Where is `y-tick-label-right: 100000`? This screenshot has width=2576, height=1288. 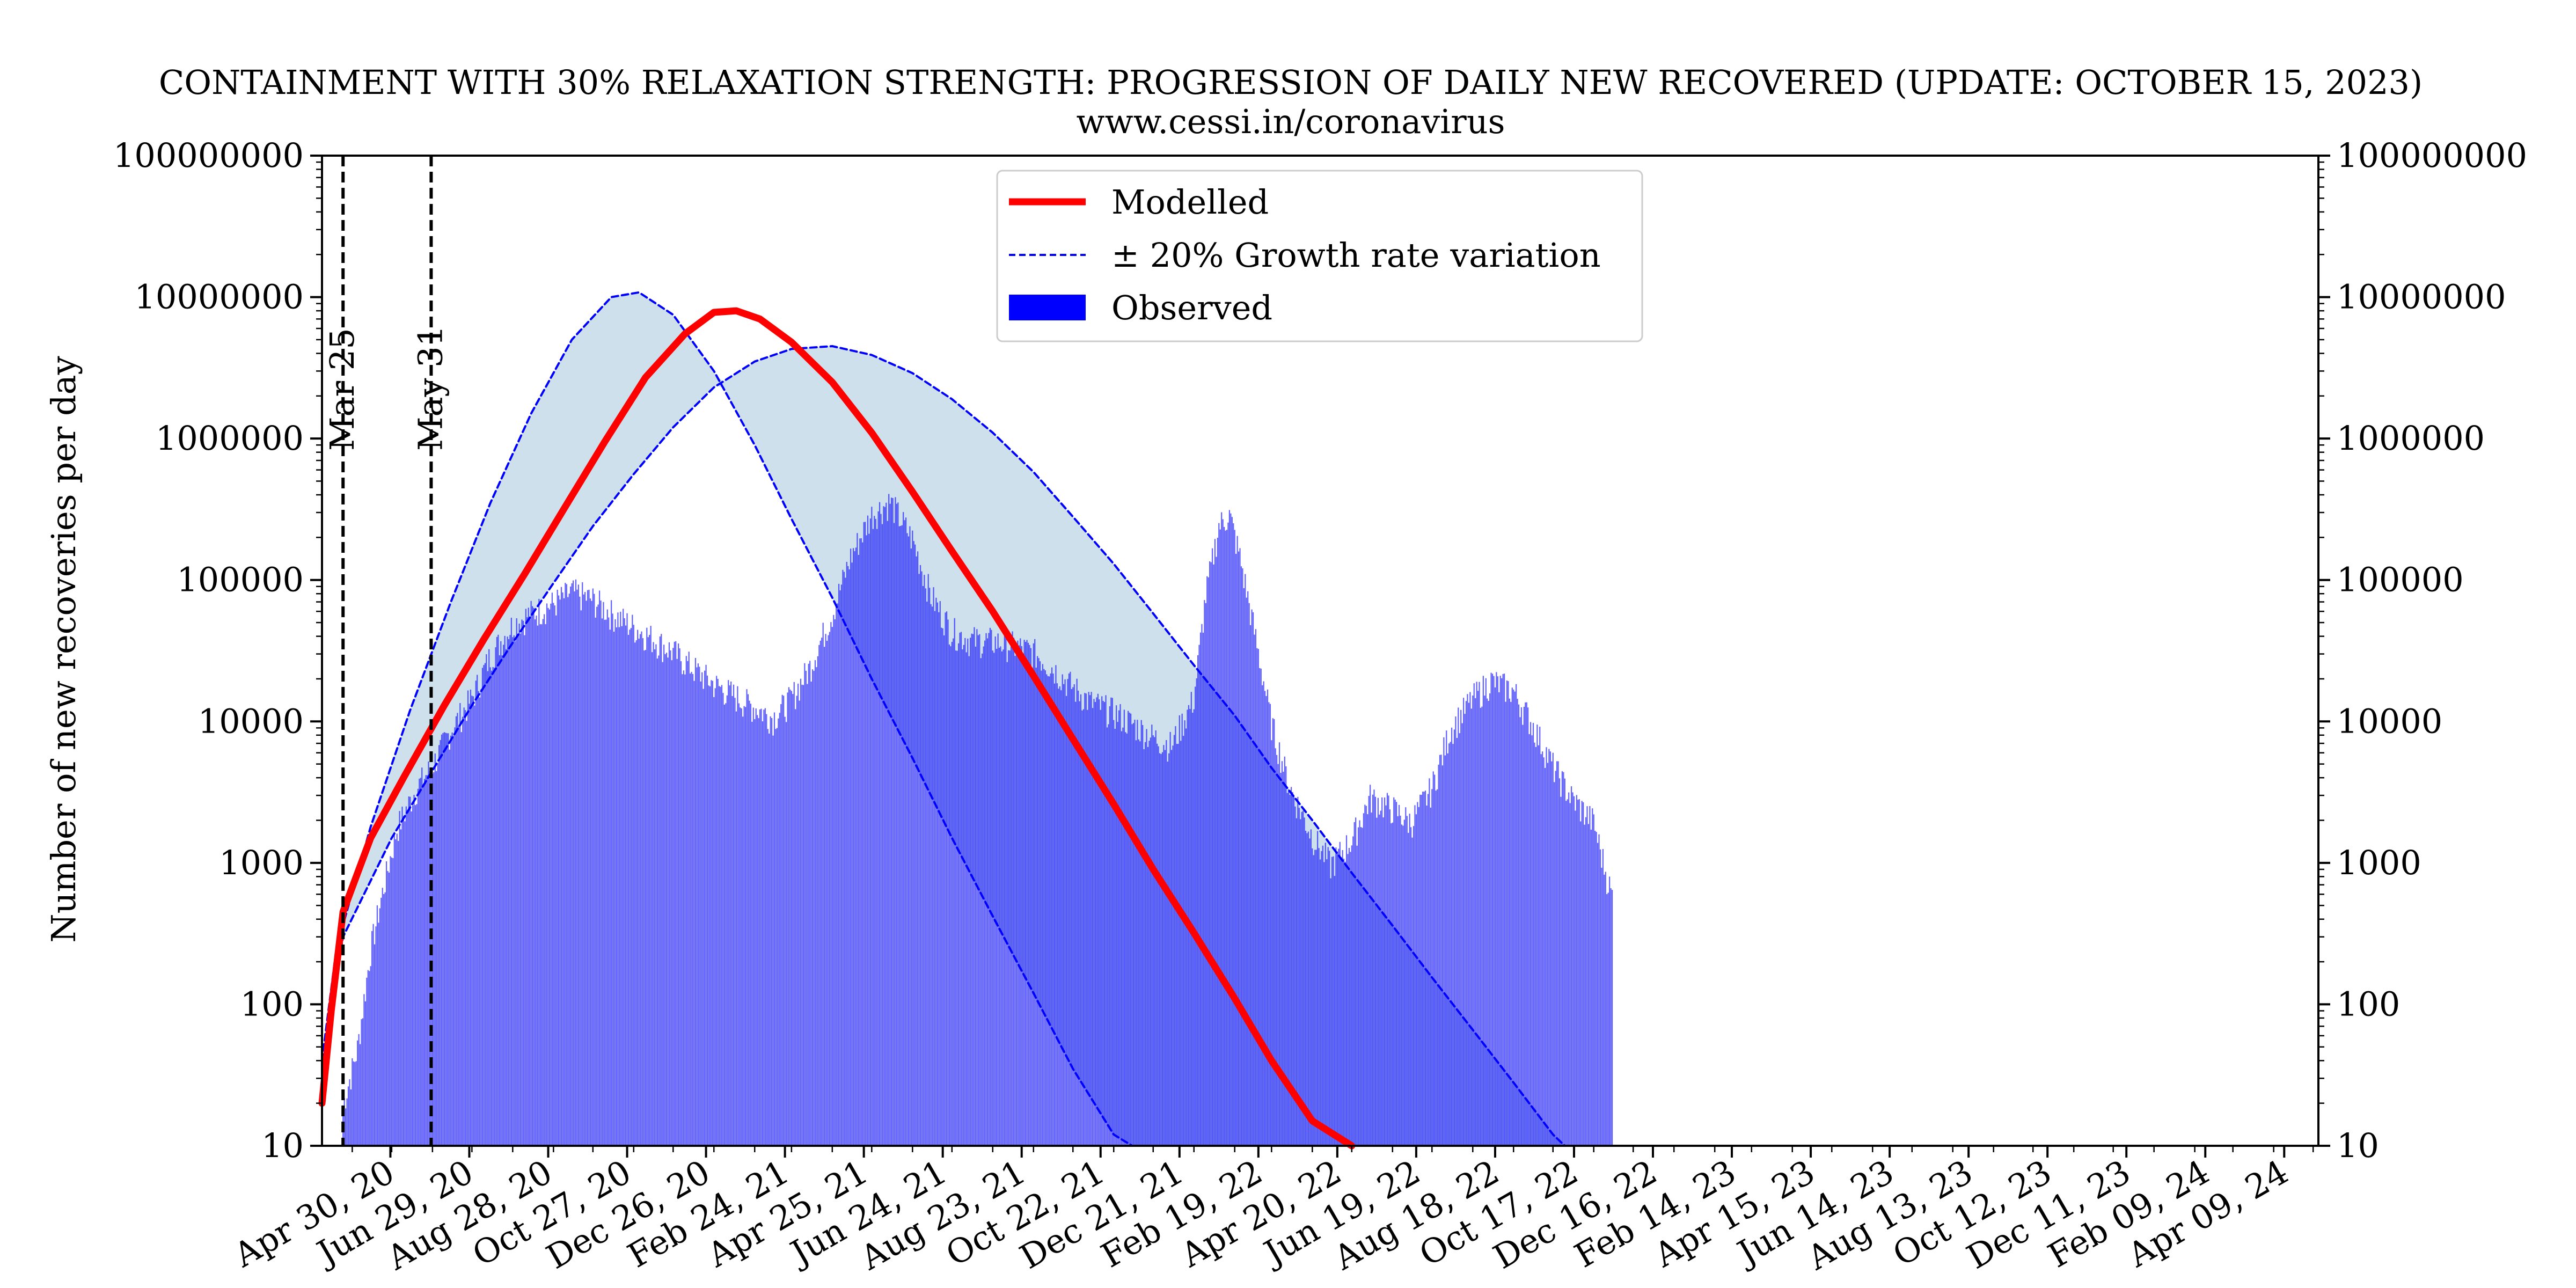
y-tick-label-right: 100000 is located at coordinates (2400, 579).